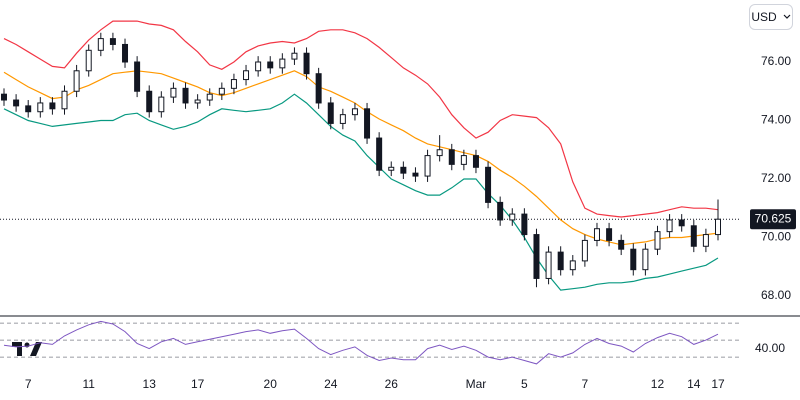 Image resolution: width=800 pixels, height=400 pixels. Describe the element at coordinates (776, 237) in the screenshot. I see `y-tick-label: 70.00` at that location.